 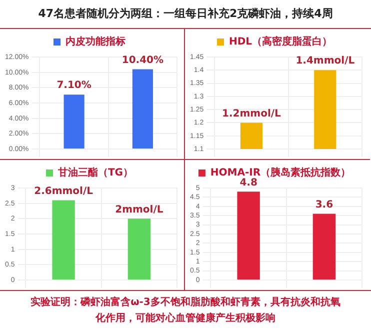 I want to click on data-label: 4.8, so click(x=249, y=182).